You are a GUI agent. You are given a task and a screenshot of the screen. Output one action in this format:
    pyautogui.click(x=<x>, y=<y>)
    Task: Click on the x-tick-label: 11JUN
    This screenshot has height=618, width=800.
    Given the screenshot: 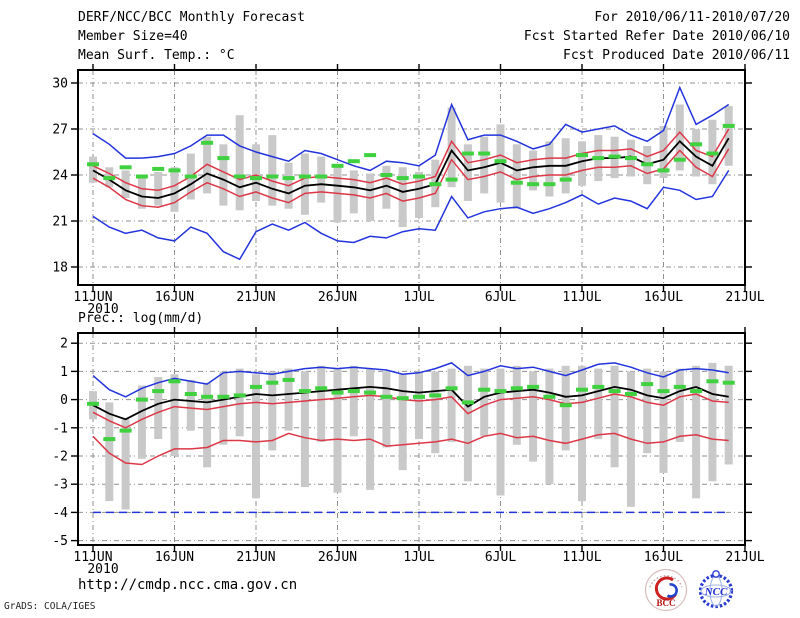 What is the action you would take?
    pyautogui.click(x=92, y=557)
    